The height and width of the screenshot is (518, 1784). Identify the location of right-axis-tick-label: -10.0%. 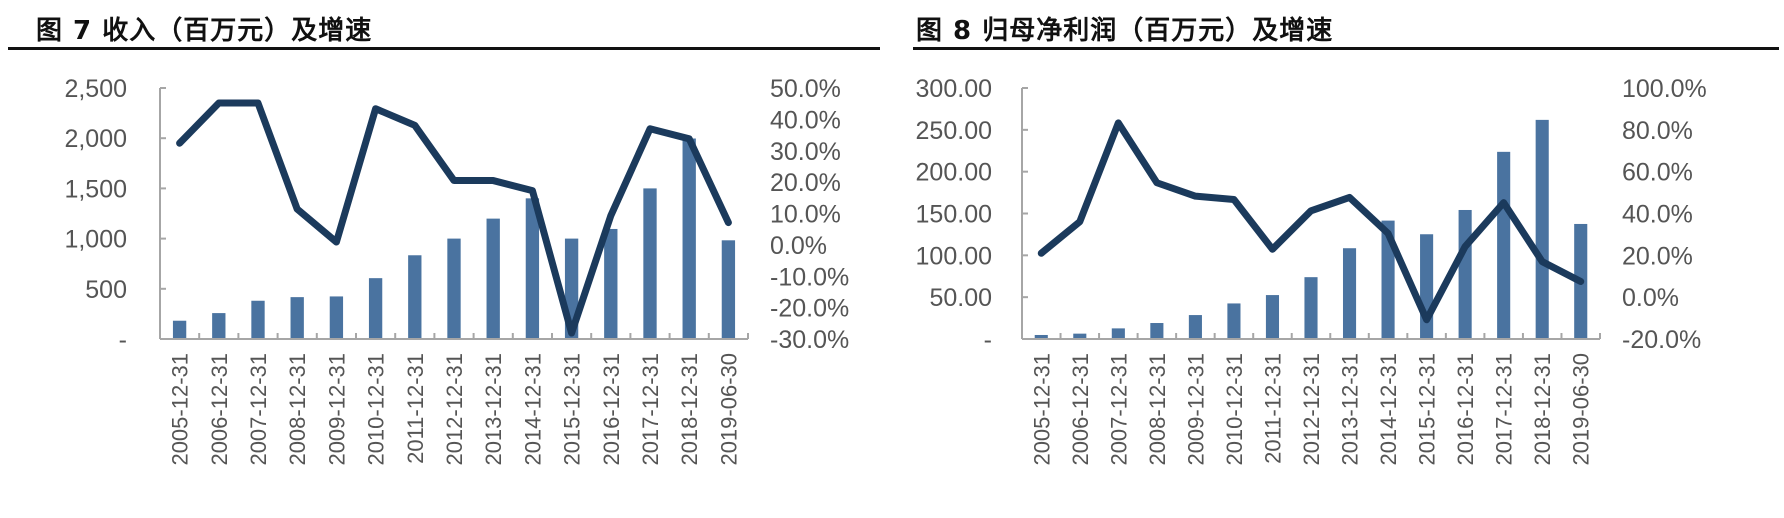
(809, 277).